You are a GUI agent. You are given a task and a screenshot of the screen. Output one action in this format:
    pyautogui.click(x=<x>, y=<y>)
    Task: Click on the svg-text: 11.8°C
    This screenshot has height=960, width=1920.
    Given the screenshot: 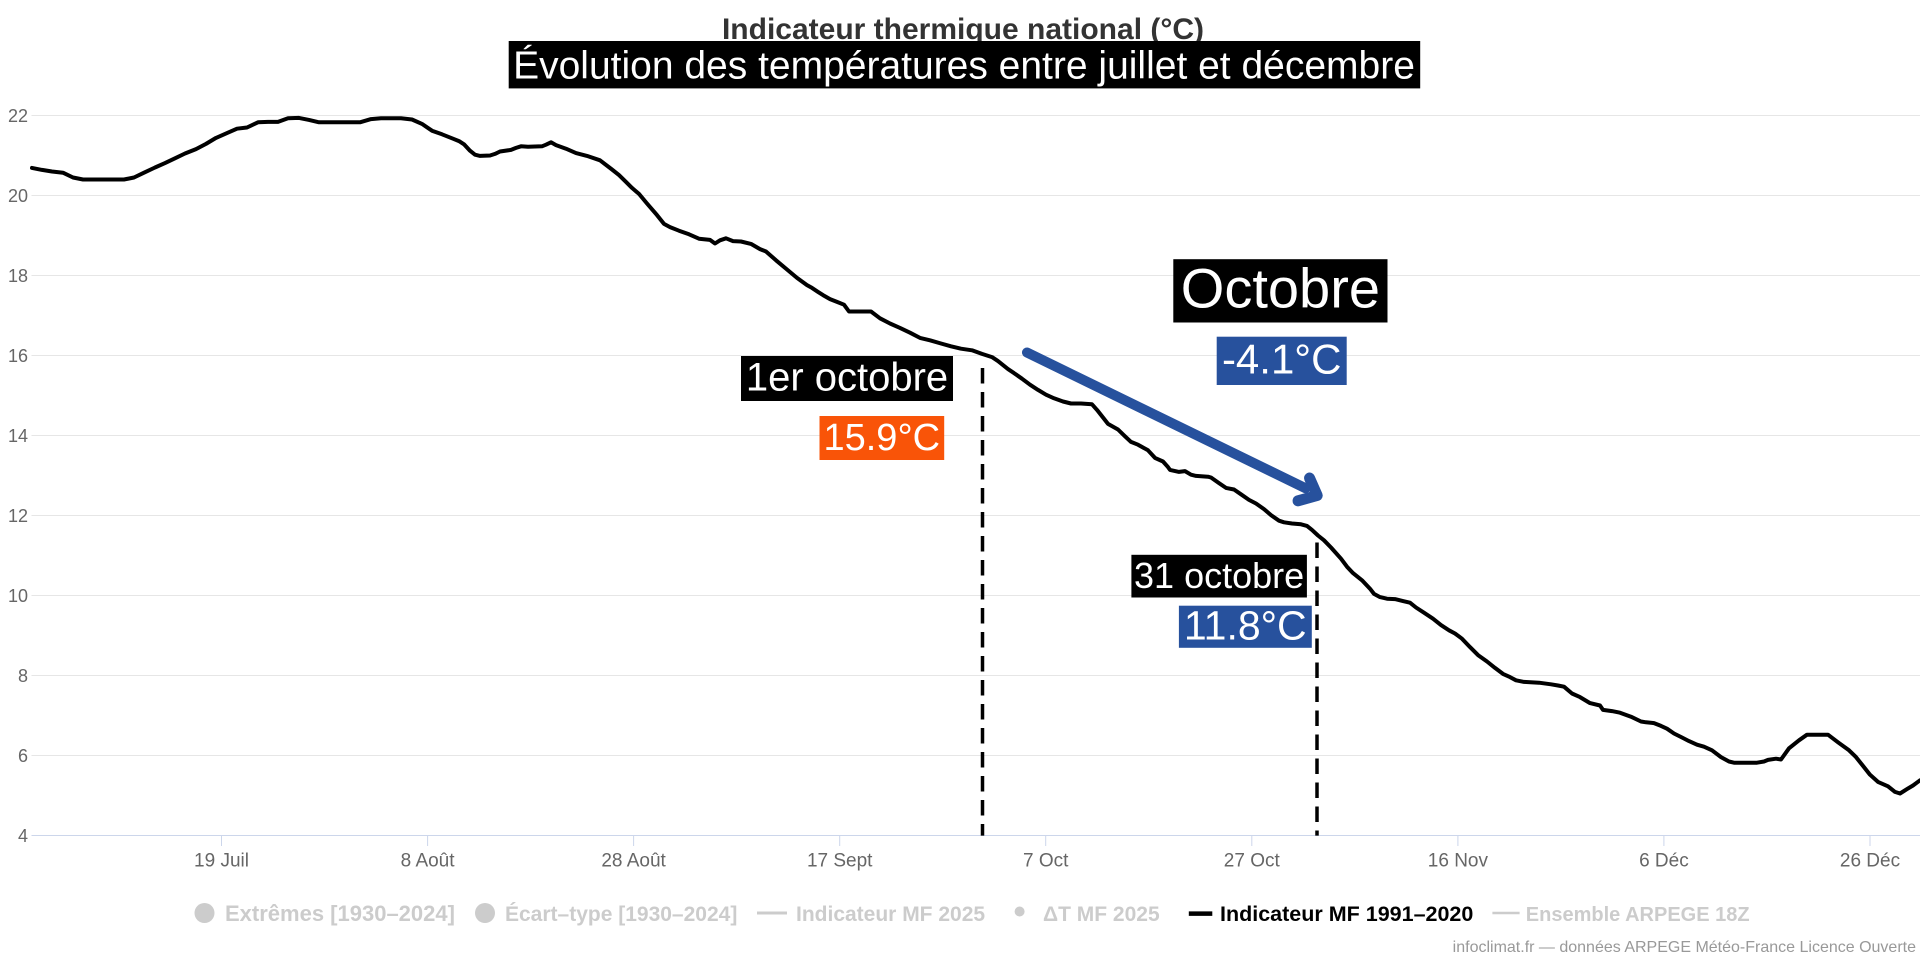 What is the action you would take?
    pyautogui.click(x=1245, y=626)
    